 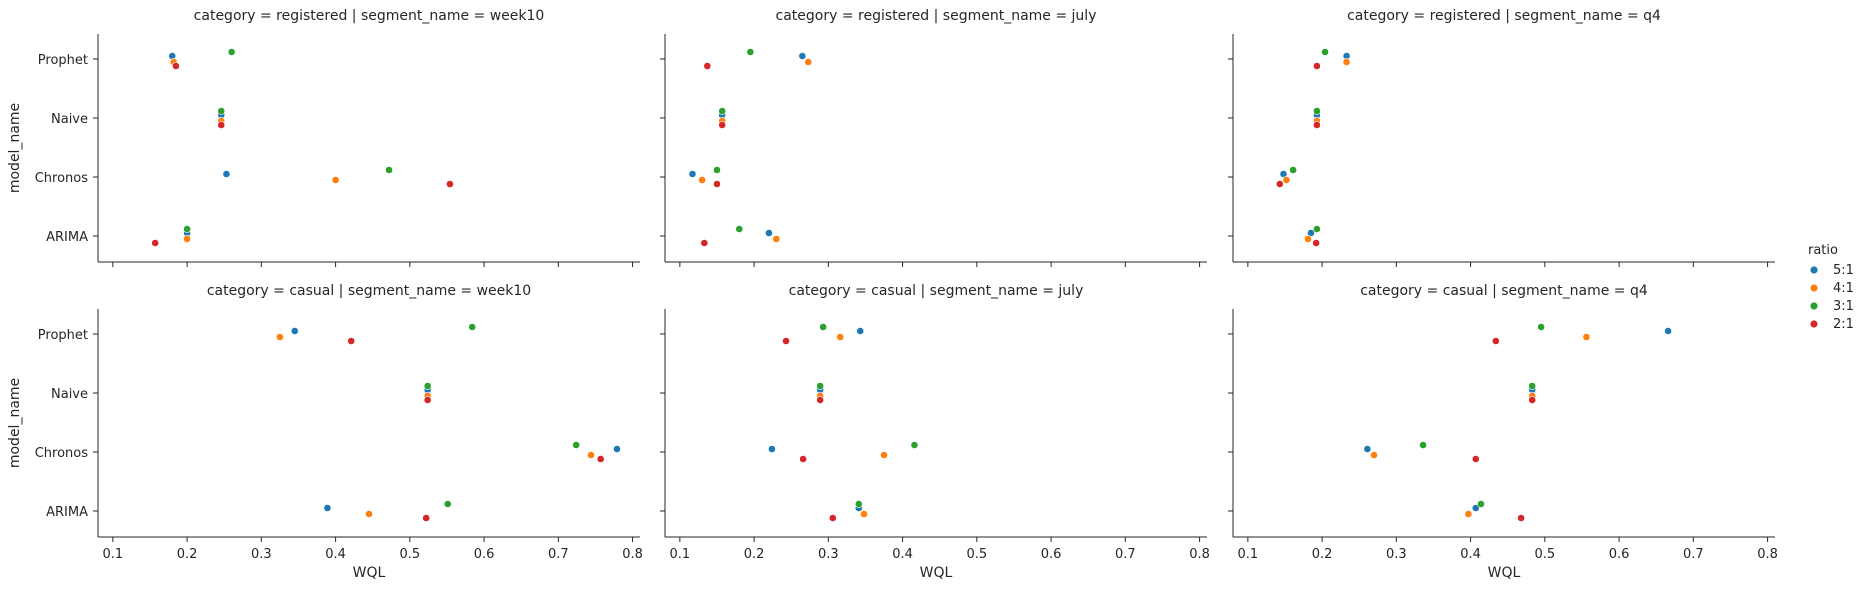 I want to click on legend-label: 2:1, so click(x=1843, y=324).